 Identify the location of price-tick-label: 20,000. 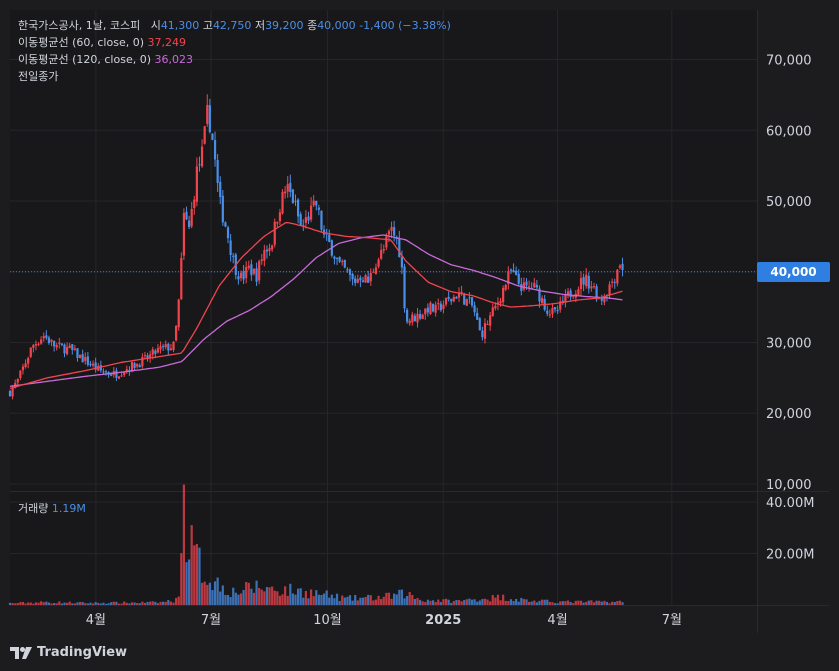
(789, 414).